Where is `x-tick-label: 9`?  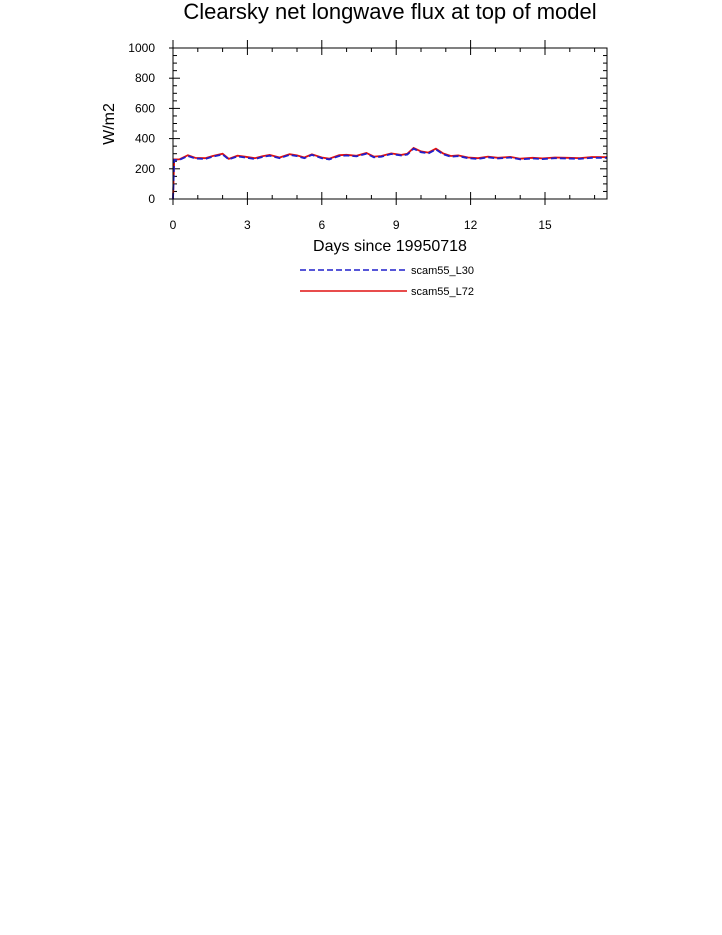 x-tick-label: 9 is located at coordinates (396, 225).